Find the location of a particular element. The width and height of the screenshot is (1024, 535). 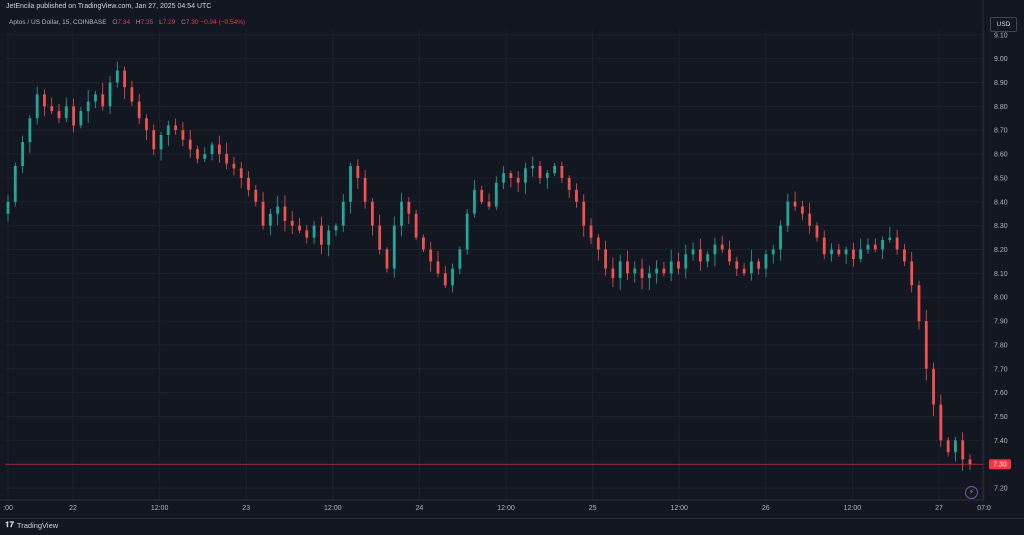

change-value: −0.04 (−0.54%) is located at coordinates (223, 22).